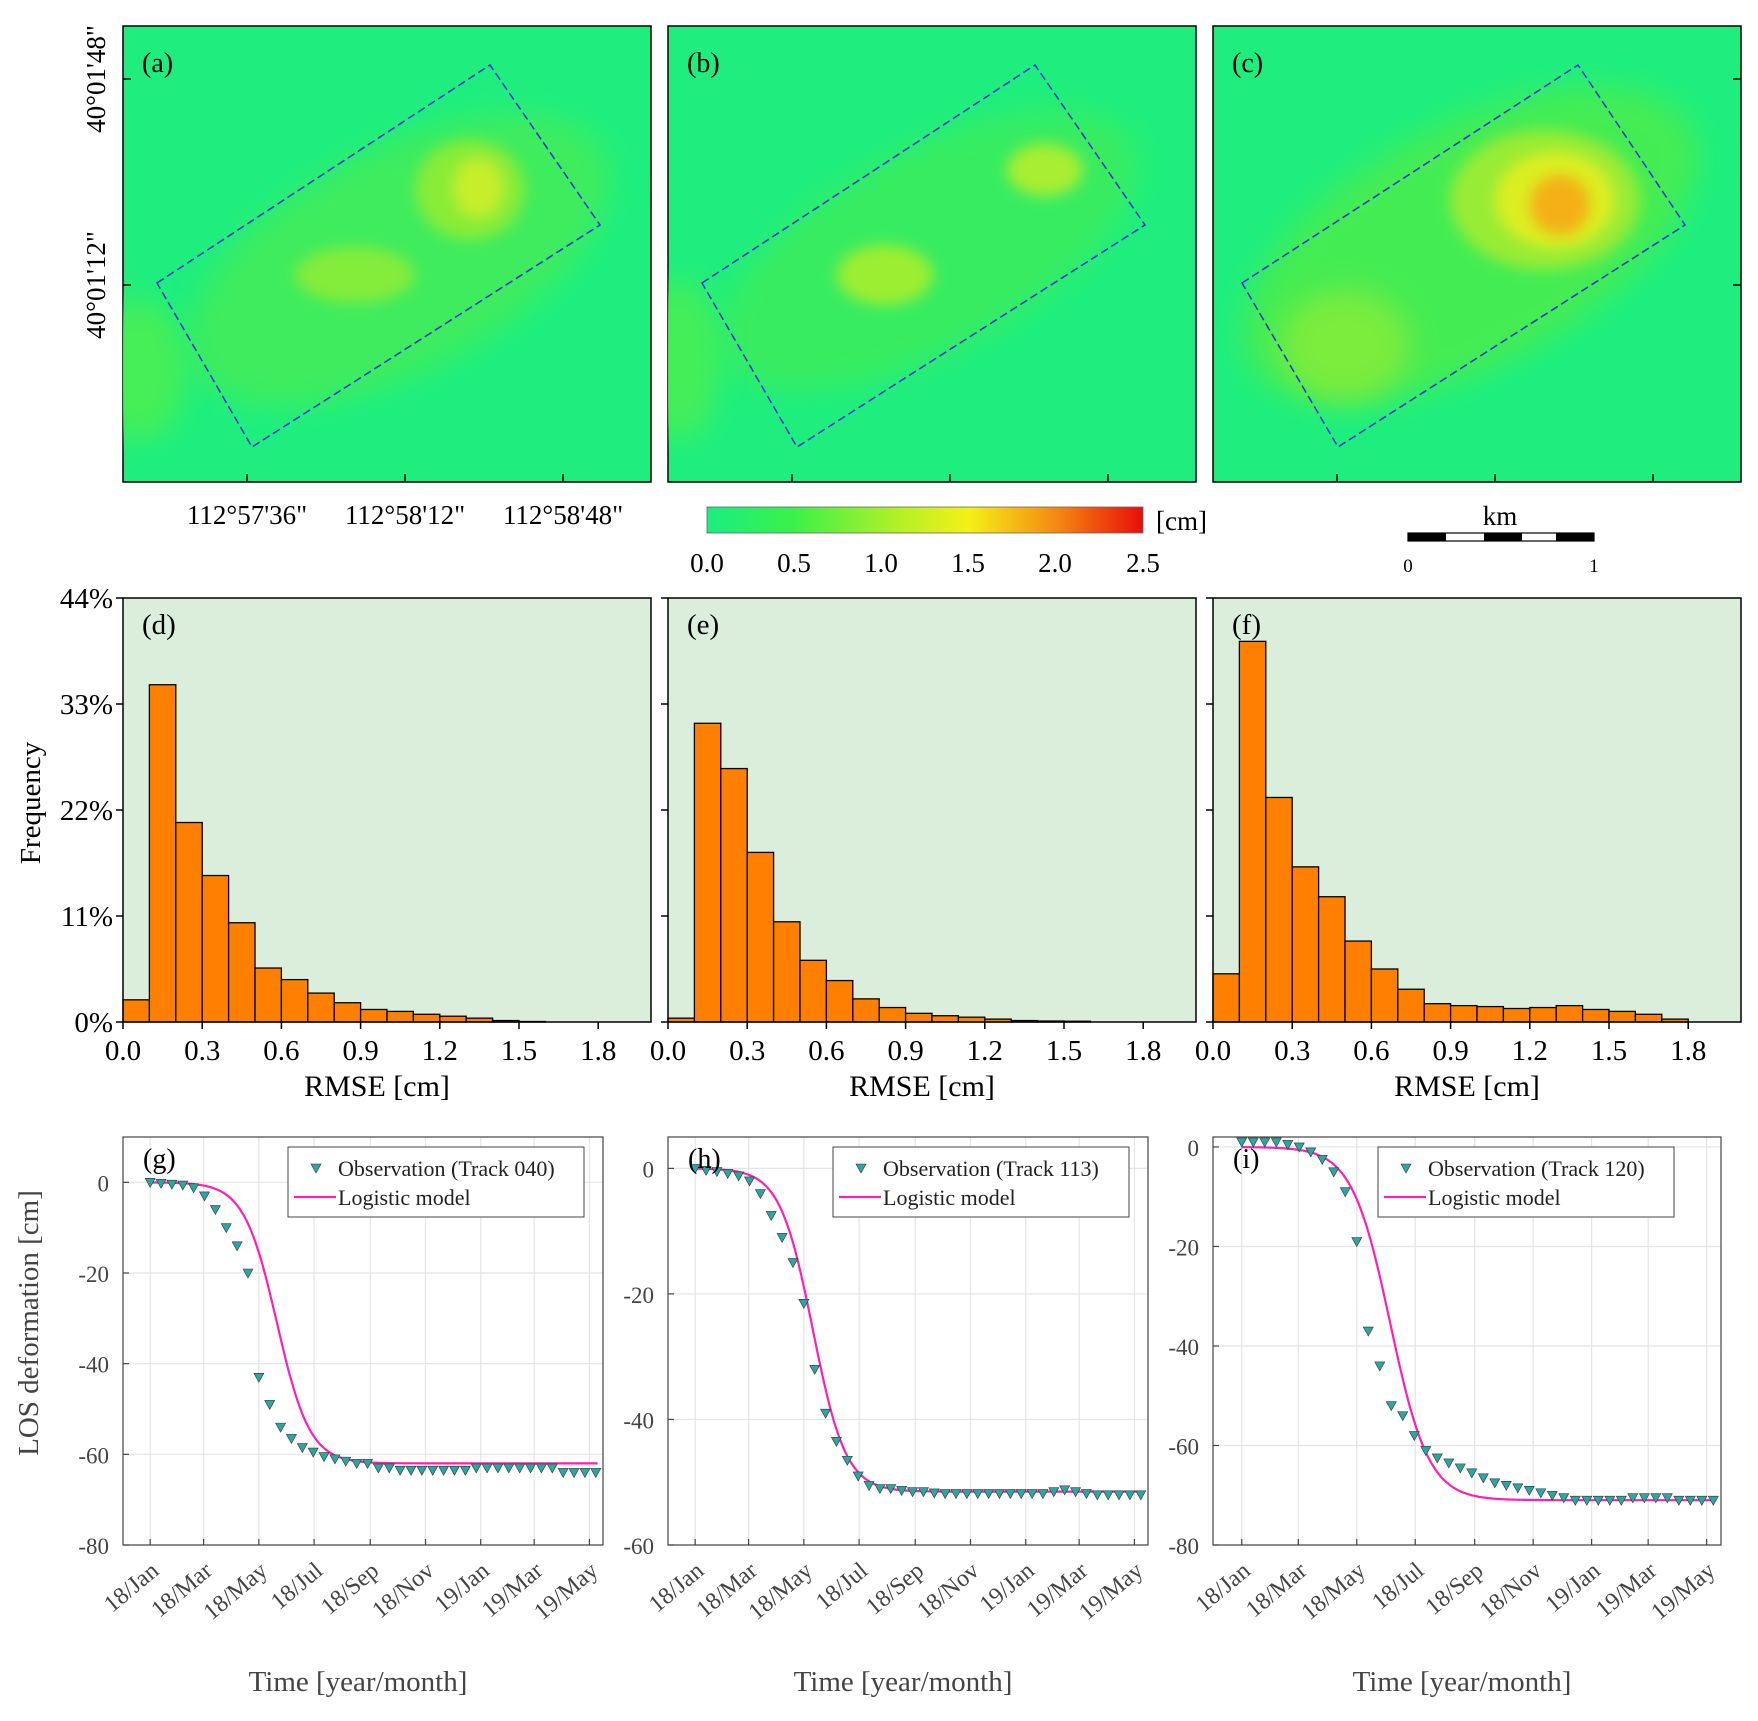 This screenshot has width=1758, height=1721. What do you see at coordinates (404, 1197) in the screenshot?
I see `legend-model-label: Logistic model` at bounding box center [404, 1197].